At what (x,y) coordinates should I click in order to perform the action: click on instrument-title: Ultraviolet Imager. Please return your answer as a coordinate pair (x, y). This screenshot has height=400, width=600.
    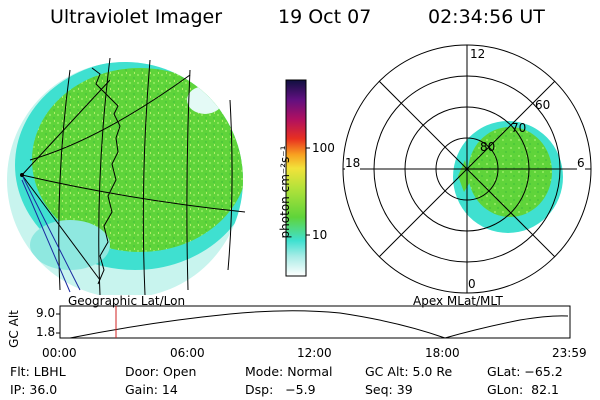
    Looking at the image, I should click on (136, 17).